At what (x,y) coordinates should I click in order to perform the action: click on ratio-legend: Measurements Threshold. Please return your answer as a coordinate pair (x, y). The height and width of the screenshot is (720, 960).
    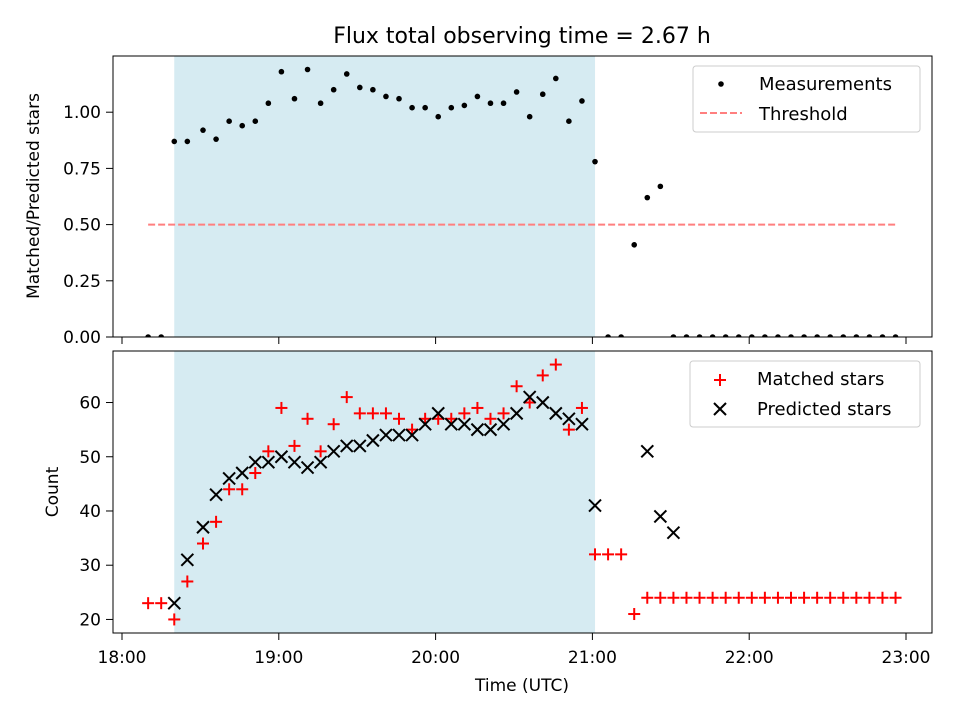
    Looking at the image, I should click on (806, 99).